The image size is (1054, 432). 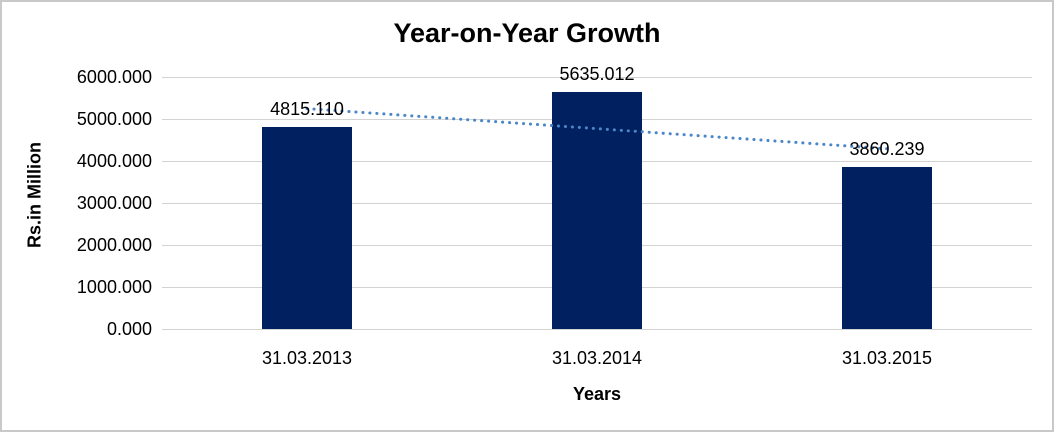 What do you see at coordinates (114, 203) in the screenshot?
I see `y-tick-label: 3000.000` at bounding box center [114, 203].